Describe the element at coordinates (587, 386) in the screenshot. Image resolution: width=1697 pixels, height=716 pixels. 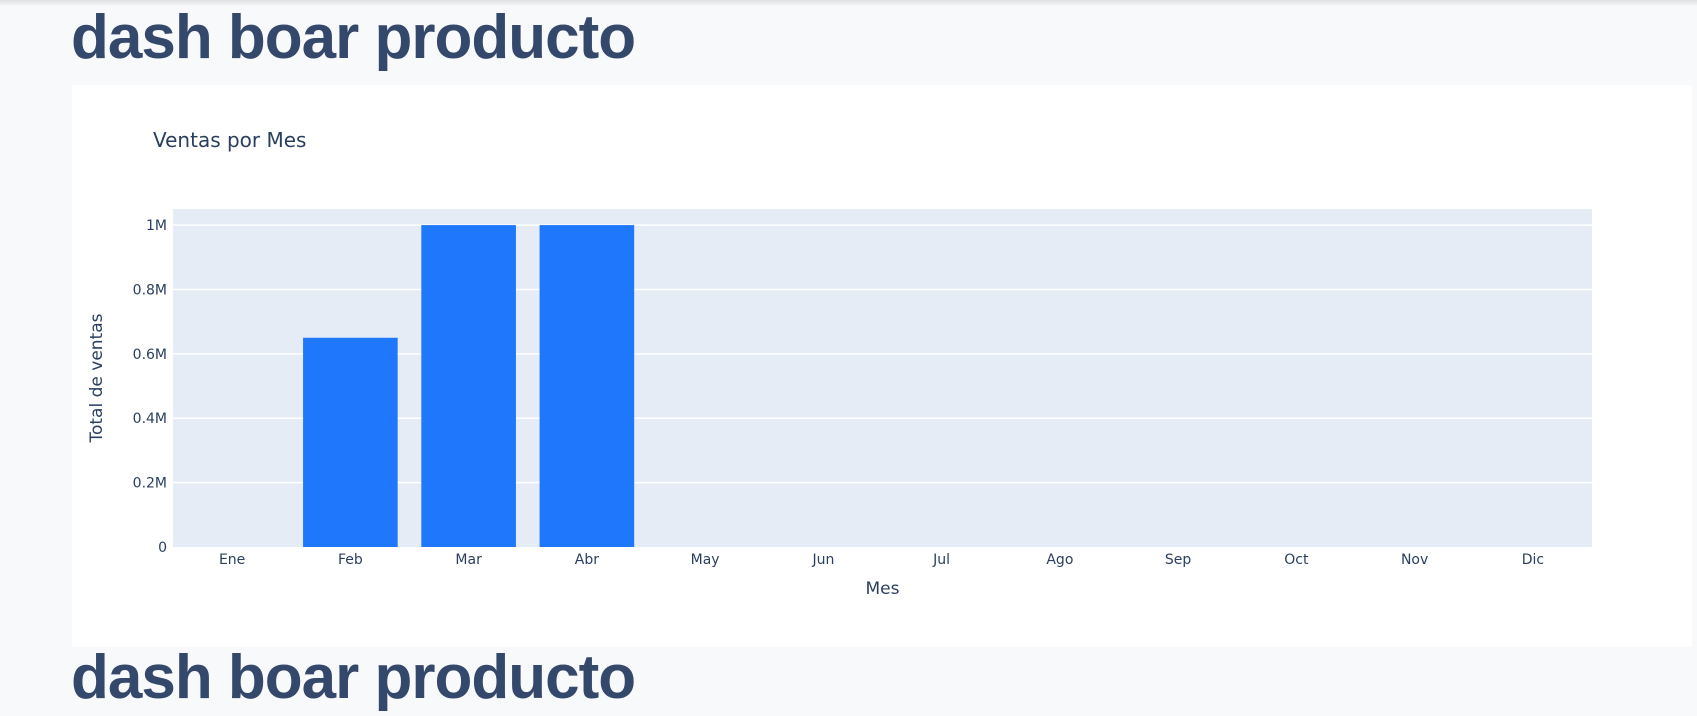
I see `bar-abr` at that location.